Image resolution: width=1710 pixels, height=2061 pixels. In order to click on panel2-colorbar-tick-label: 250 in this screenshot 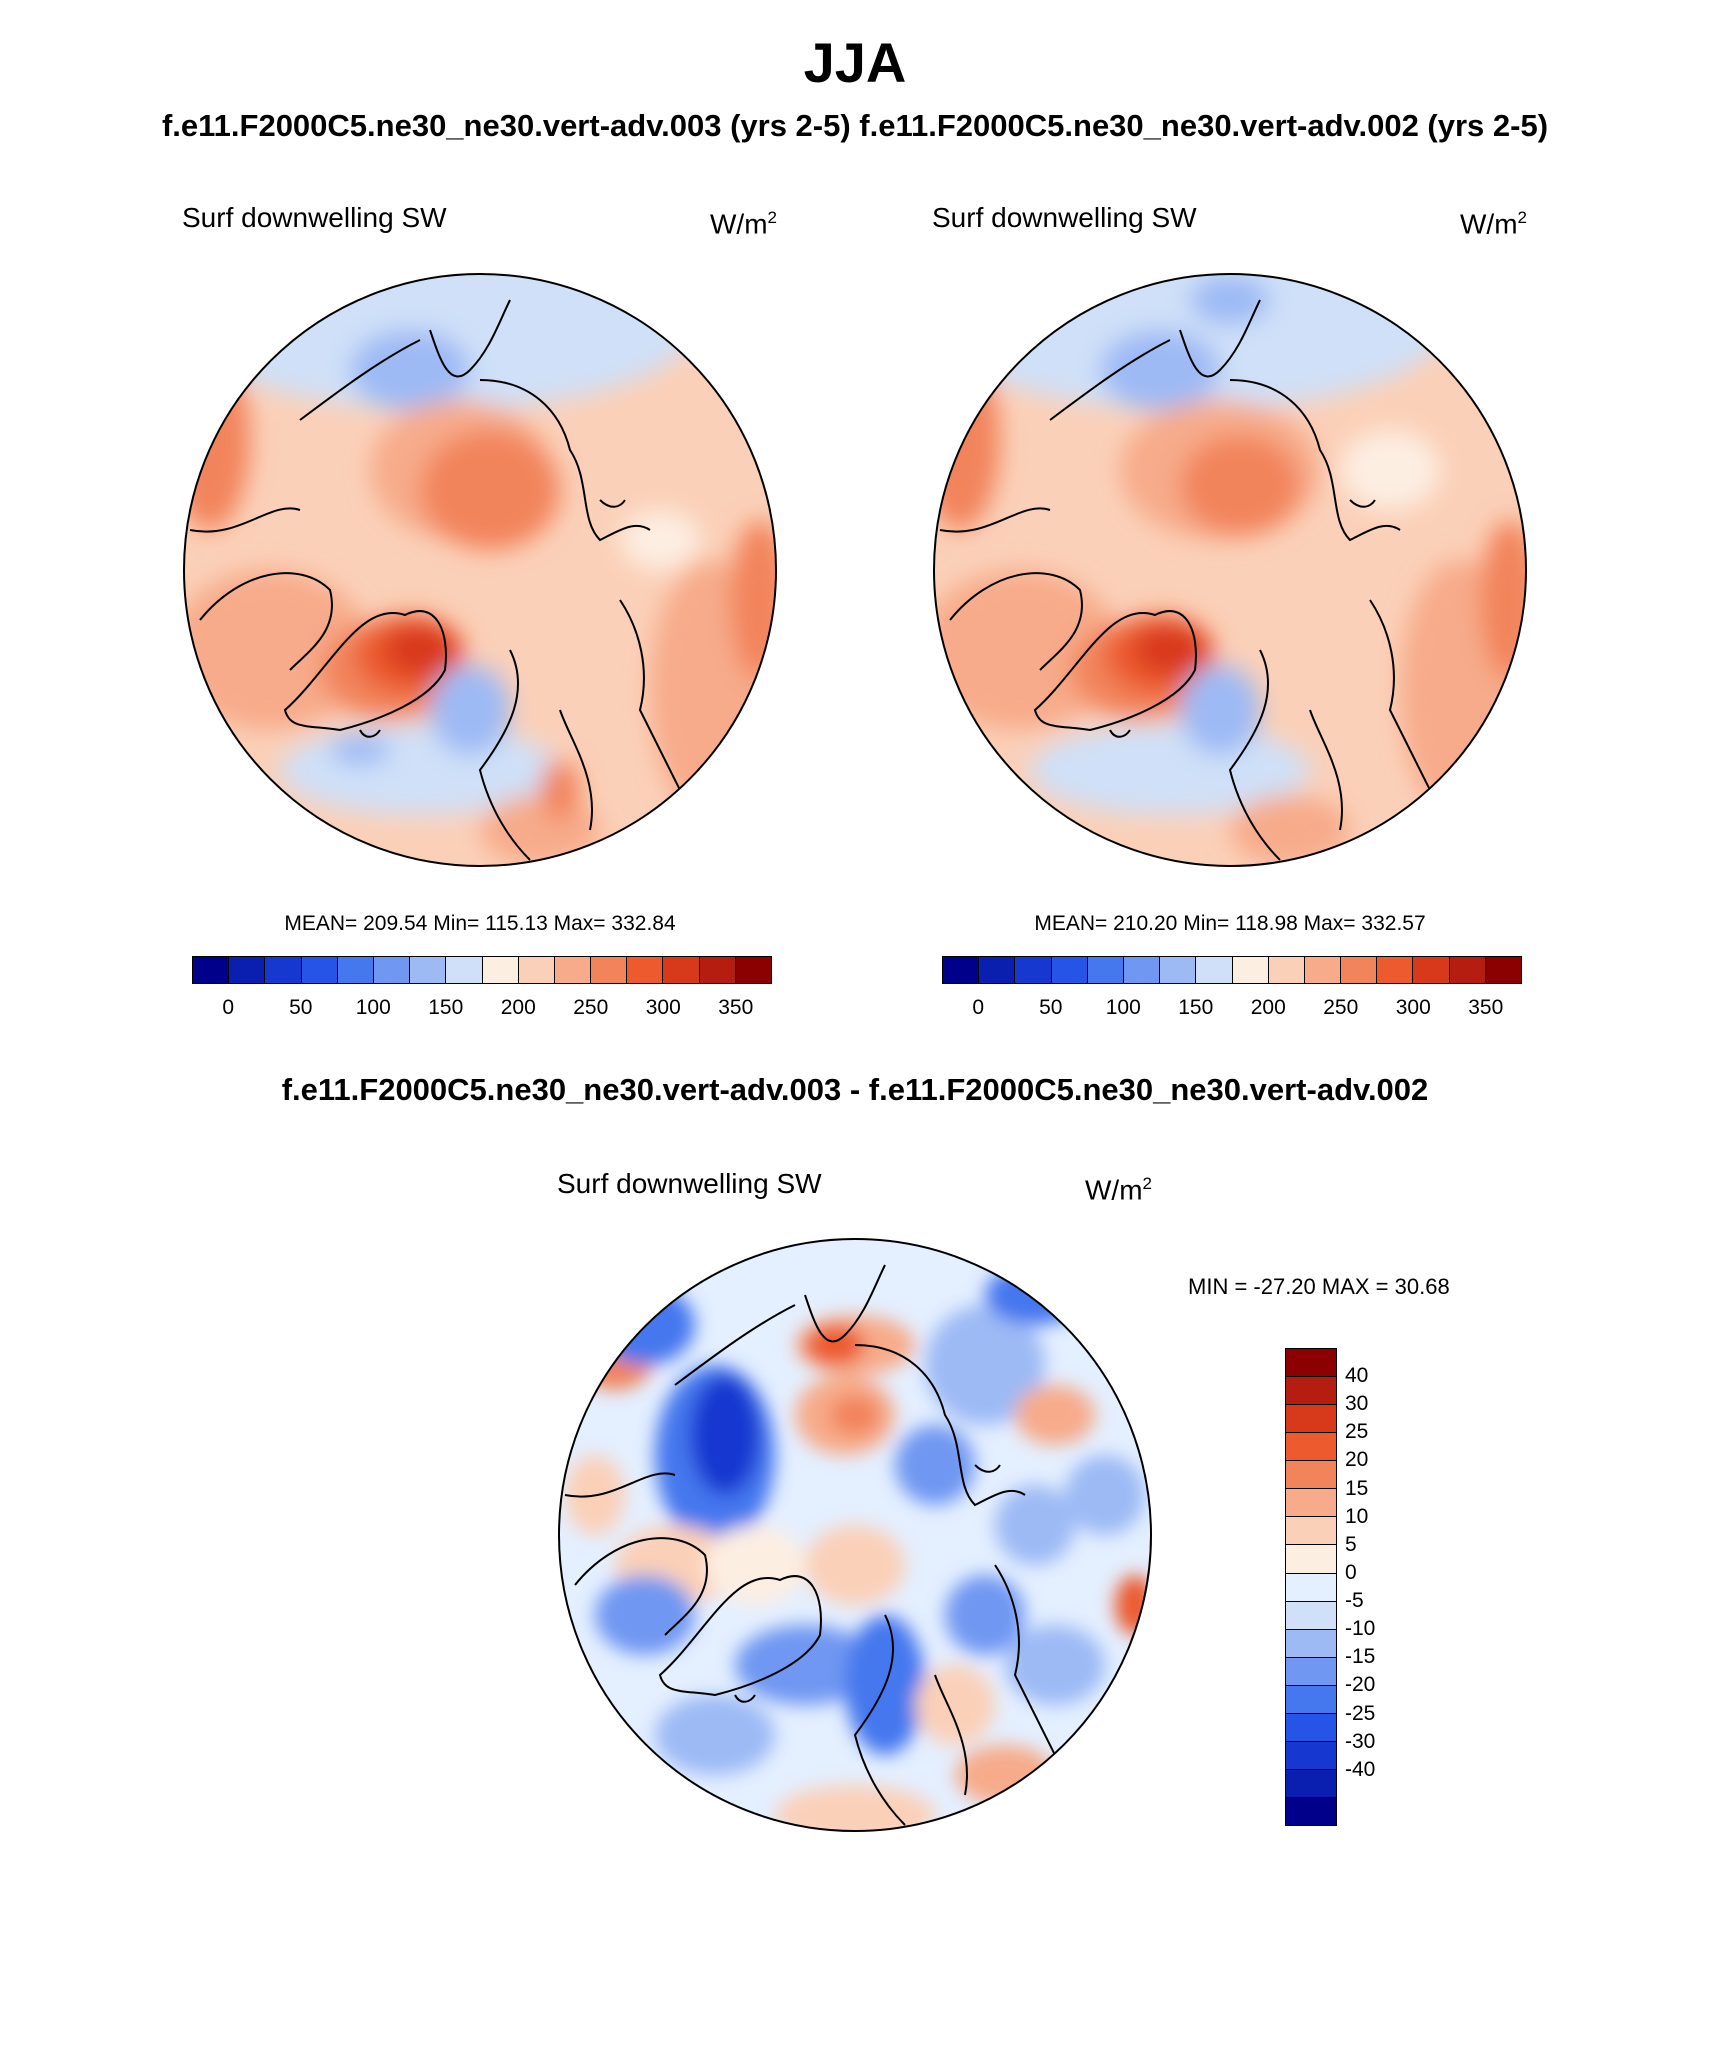, I will do `click(1341, 1007)`.